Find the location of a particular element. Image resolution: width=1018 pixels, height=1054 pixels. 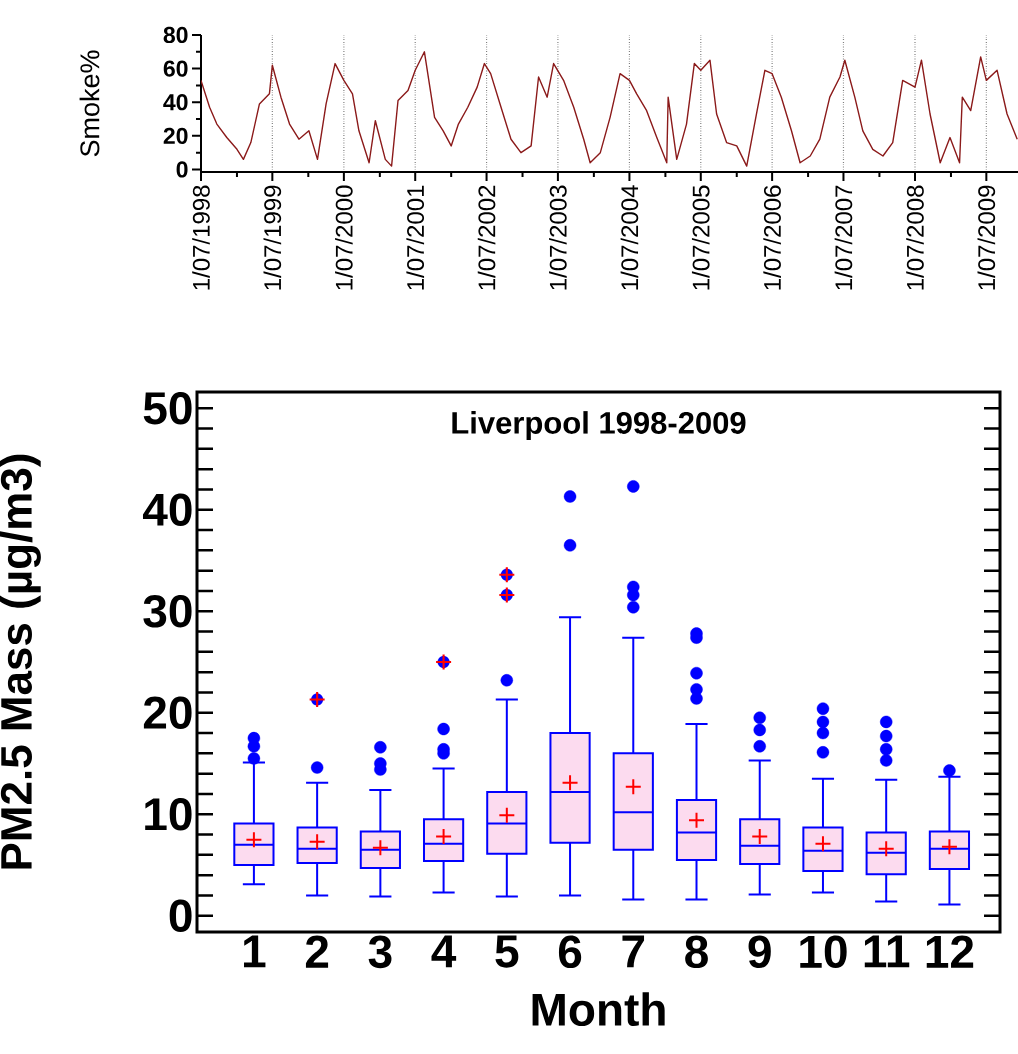

x-tick-label: 4 is located at coordinates (444, 951).